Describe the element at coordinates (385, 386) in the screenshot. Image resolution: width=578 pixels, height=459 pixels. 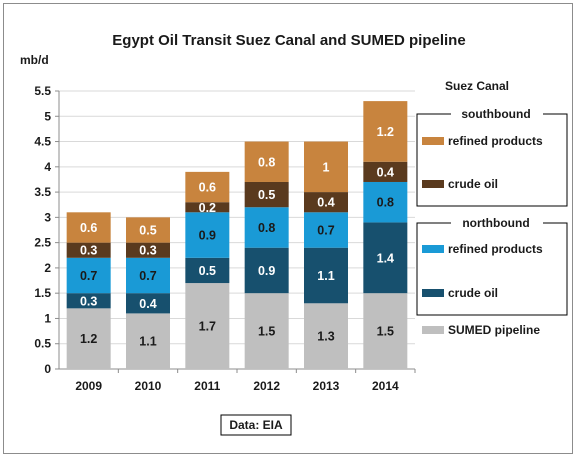
I see `x-tick-label: 2014` at that location.